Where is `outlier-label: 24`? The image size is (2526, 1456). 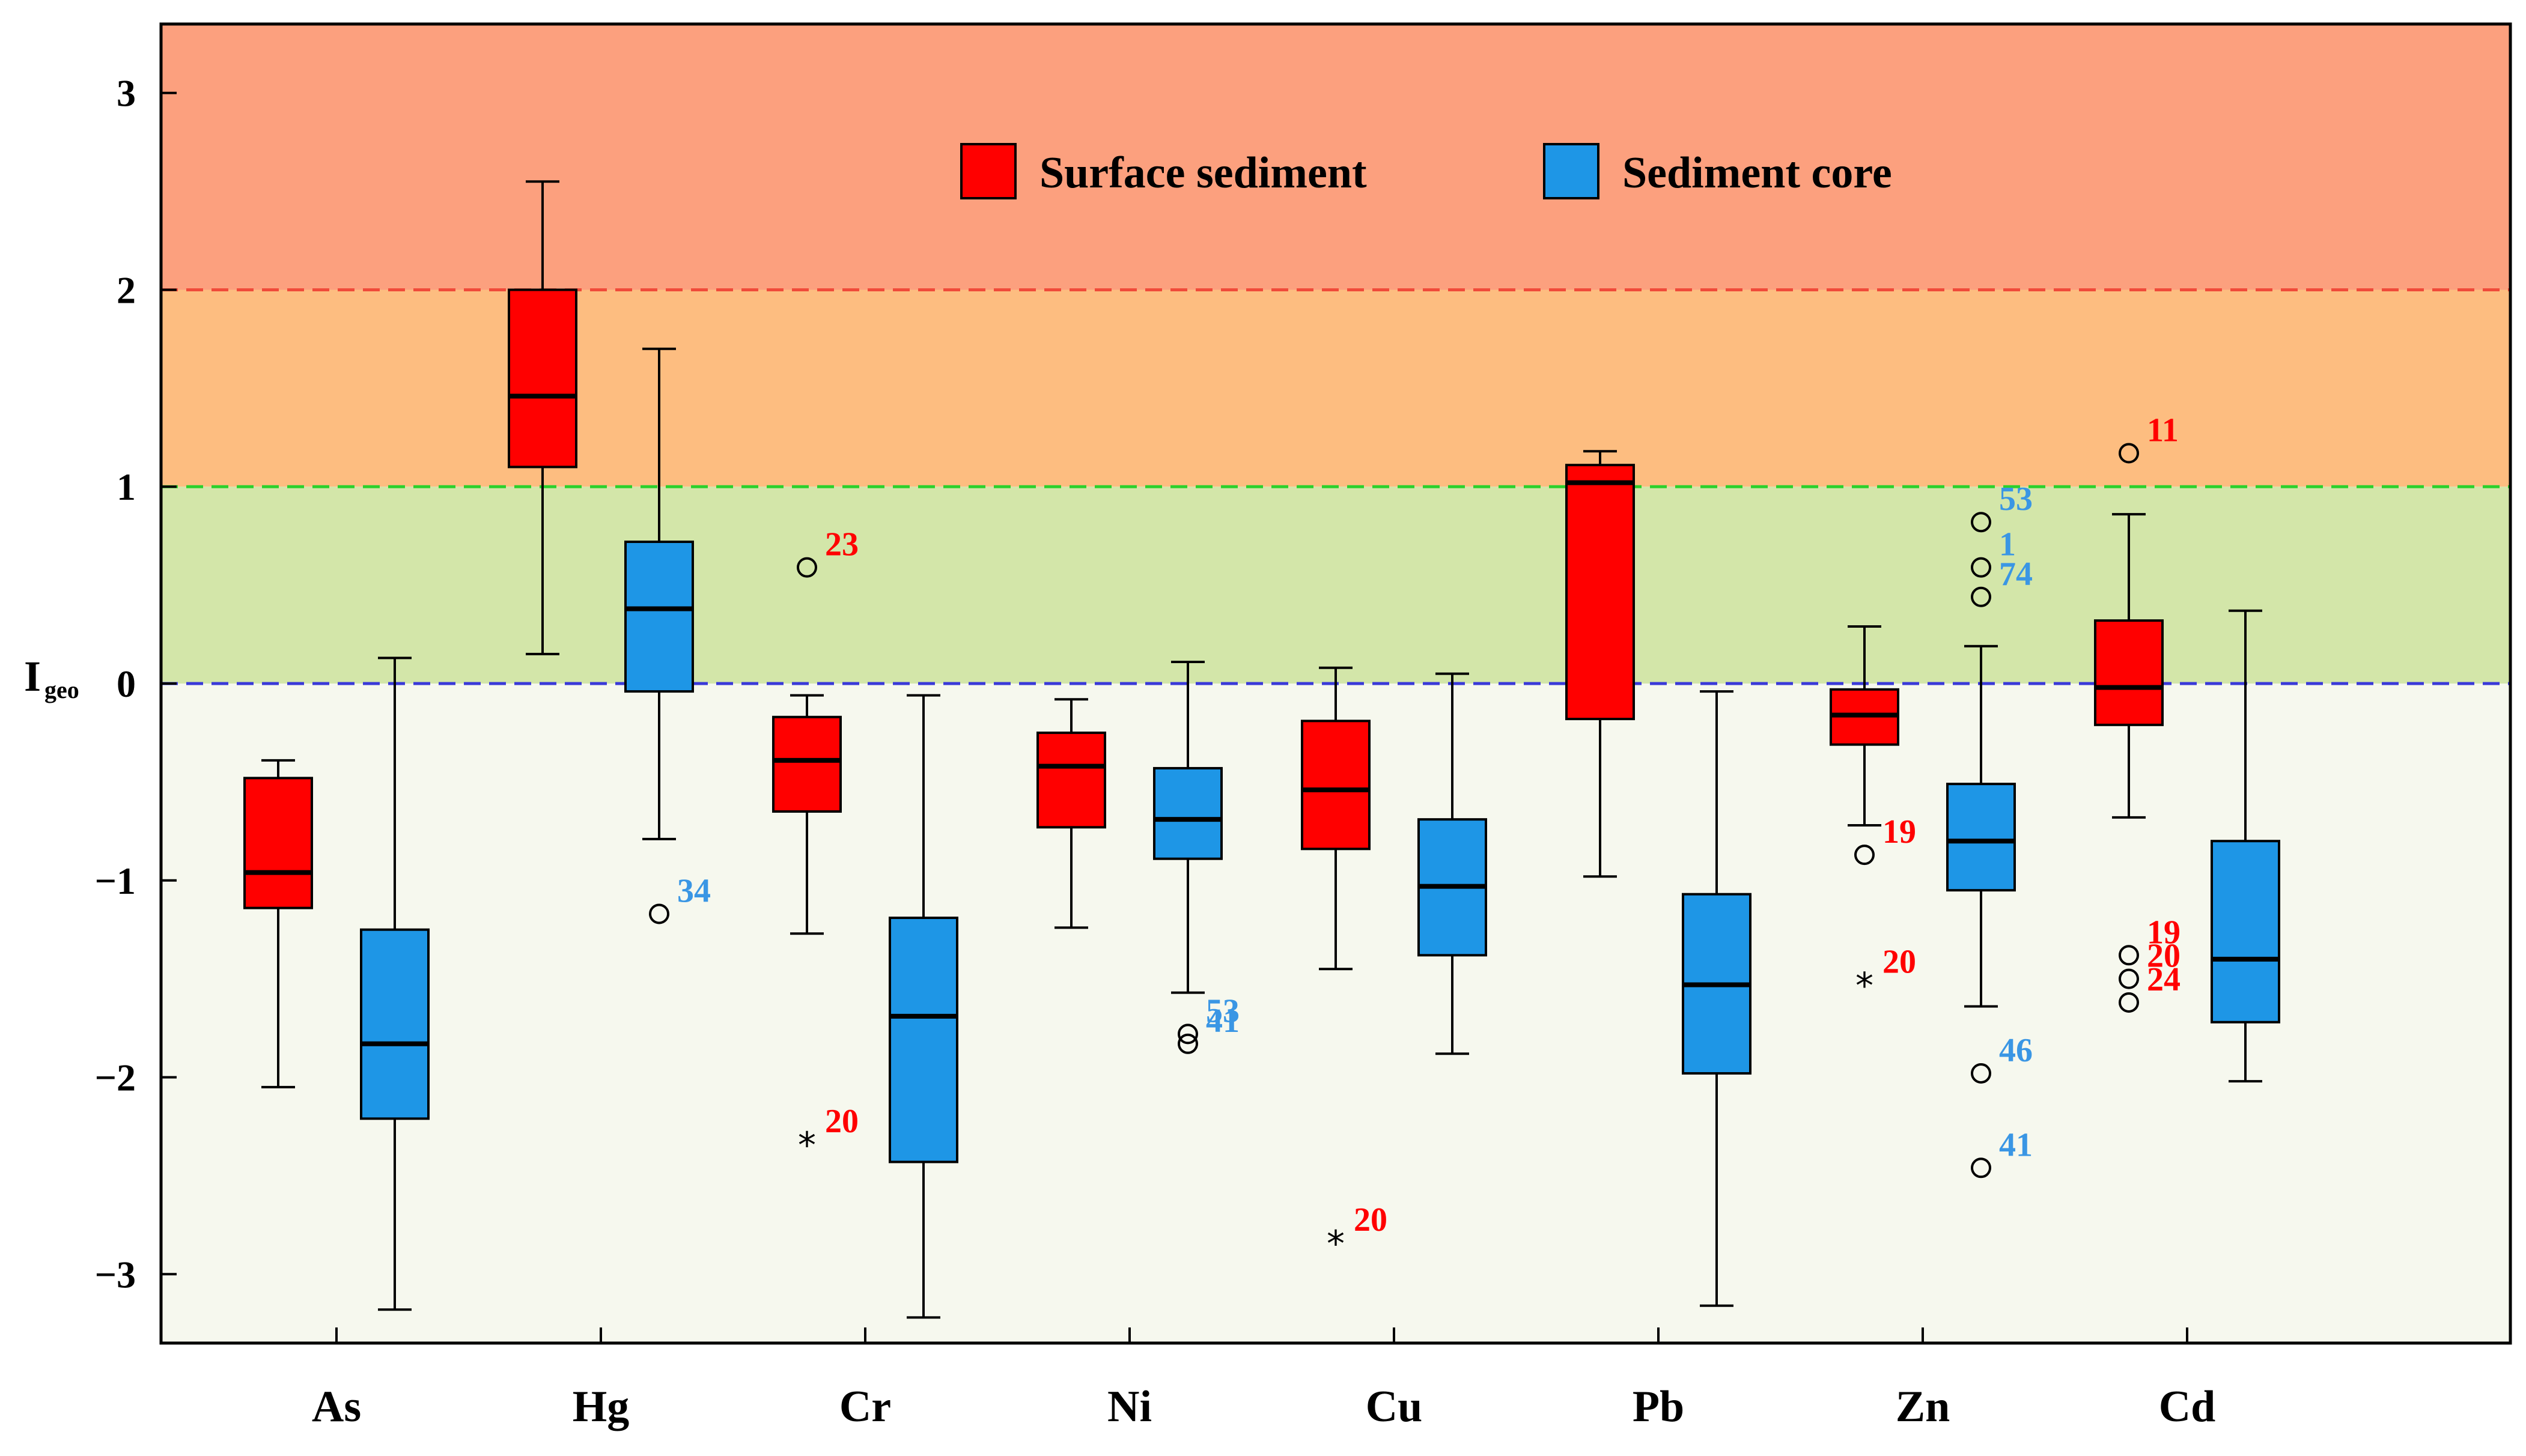 outlier-label: 24 is located at coordinates (2164, 980).